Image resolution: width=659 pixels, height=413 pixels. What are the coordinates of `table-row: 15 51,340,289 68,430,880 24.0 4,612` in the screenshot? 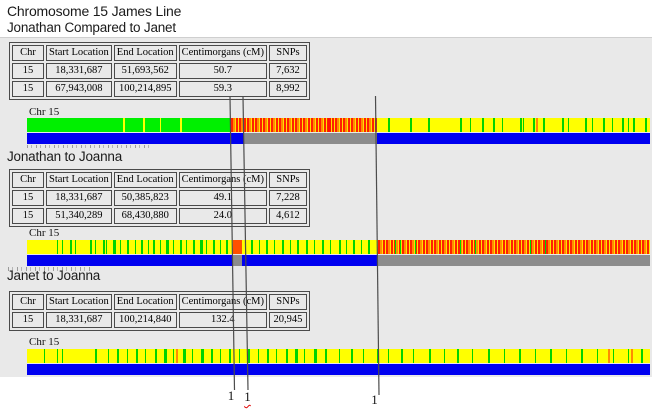 It's located at (159, 216).